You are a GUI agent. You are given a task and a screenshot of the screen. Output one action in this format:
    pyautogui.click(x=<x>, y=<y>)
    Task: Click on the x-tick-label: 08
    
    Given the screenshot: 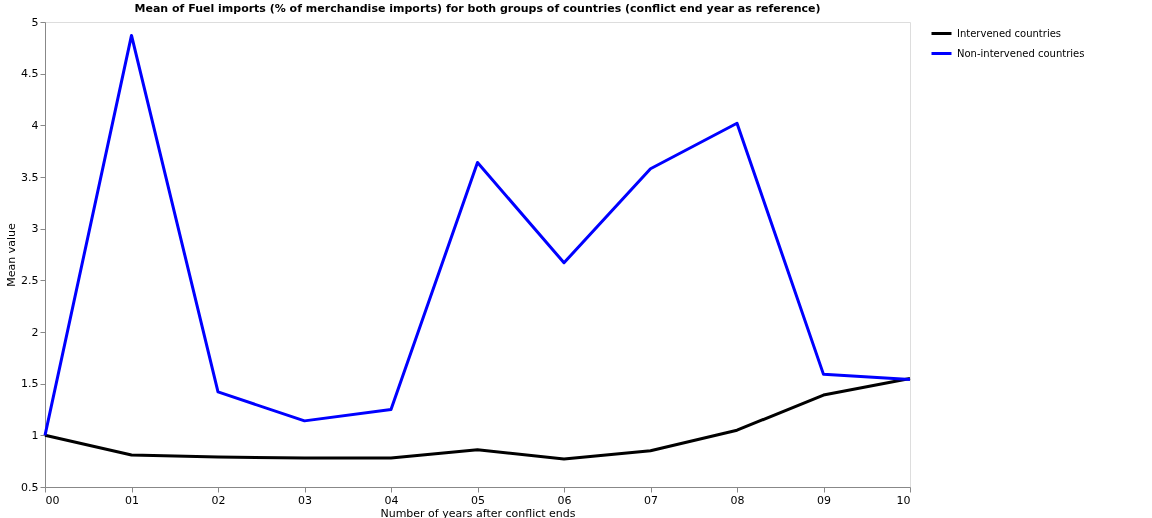 What is the action you would take?
    pyautogui.click(x=737, y=500)
    